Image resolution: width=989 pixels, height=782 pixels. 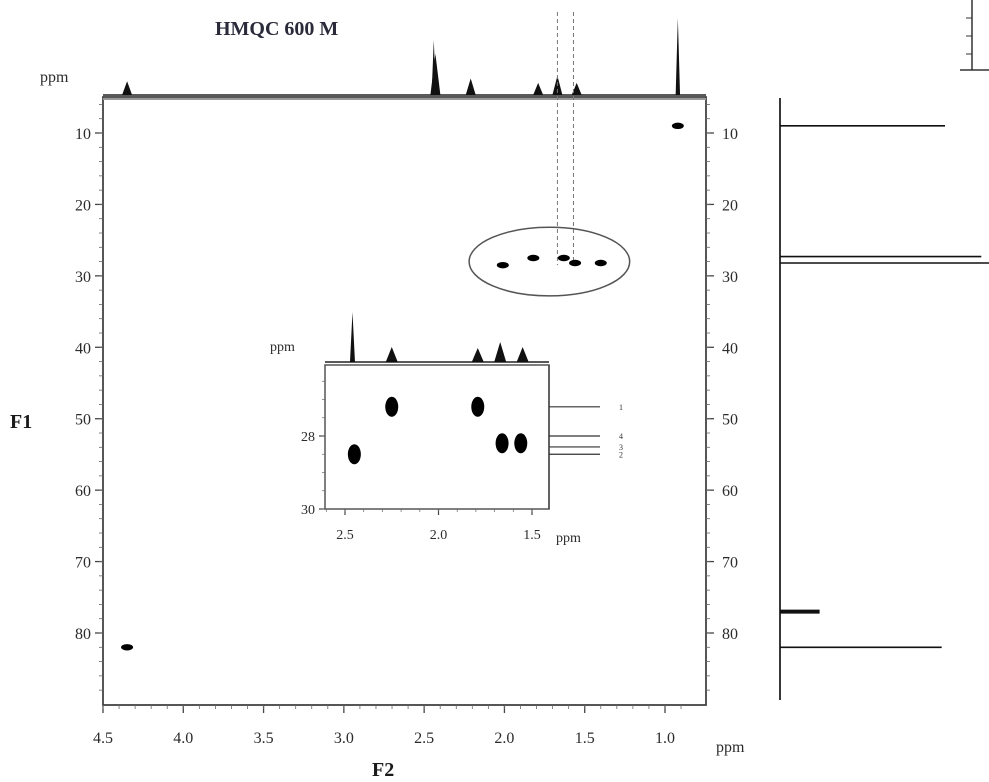 I want to click on inset-zoom-plot: ppm ppm 2.5 2.0 1.5 28 30 1 4 32, so click(x=446, y=429).